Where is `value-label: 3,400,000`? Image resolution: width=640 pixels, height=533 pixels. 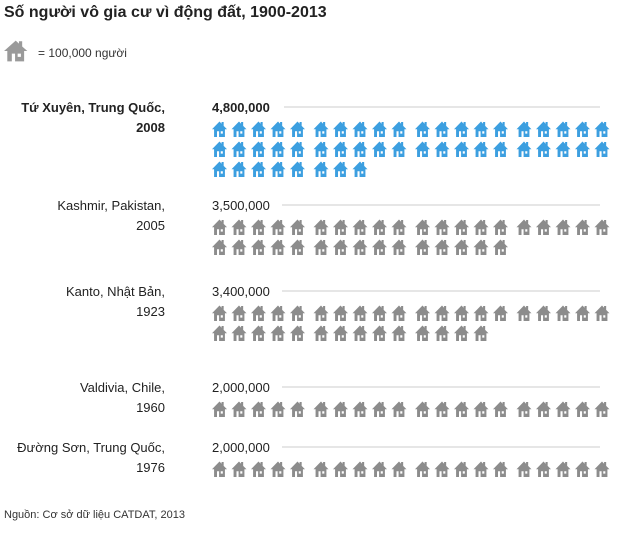
value-label: 3,400,000 is located at coordinates (241, 291).